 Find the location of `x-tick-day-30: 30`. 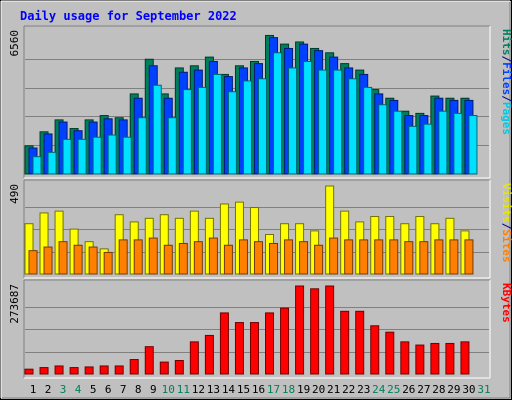

x-tick-day-30: 30 is located at coordinates (468, 389).